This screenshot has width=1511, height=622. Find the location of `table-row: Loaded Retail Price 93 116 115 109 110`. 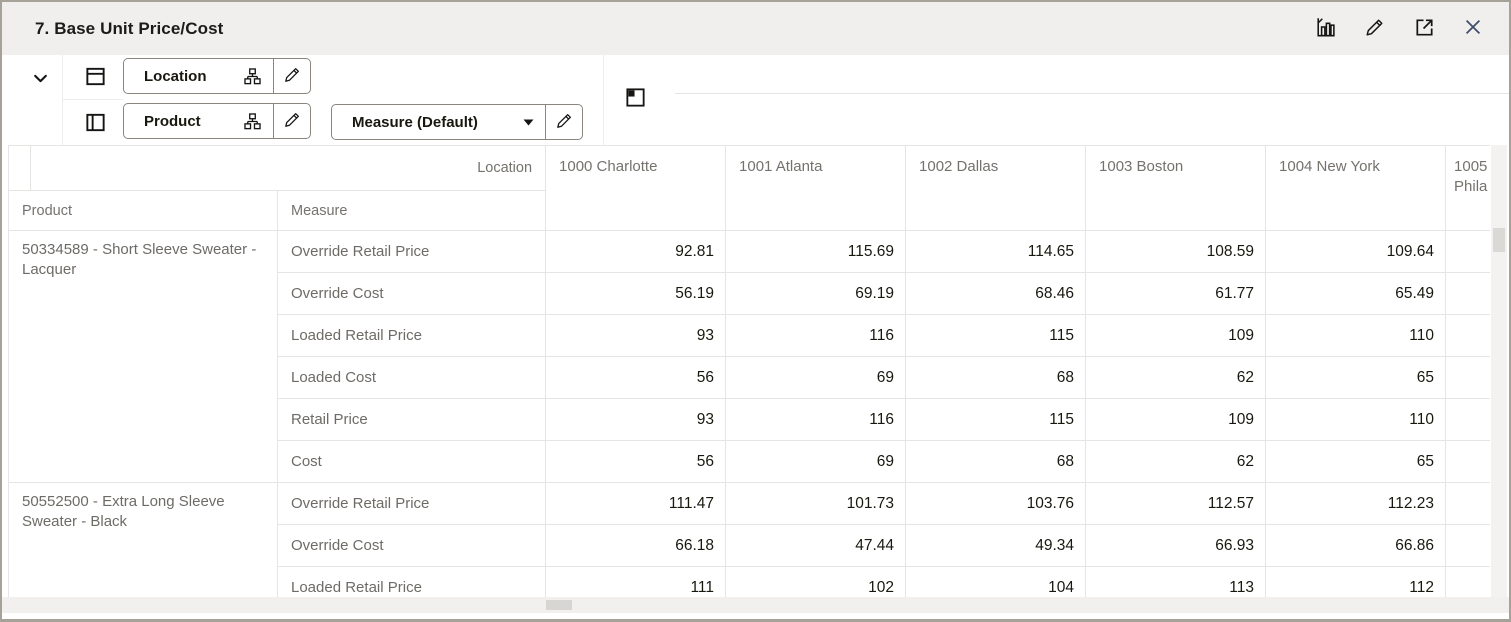

table-row: Loaded Retail Price 93 116 115 109 110 is located at coordinates (749, 335).